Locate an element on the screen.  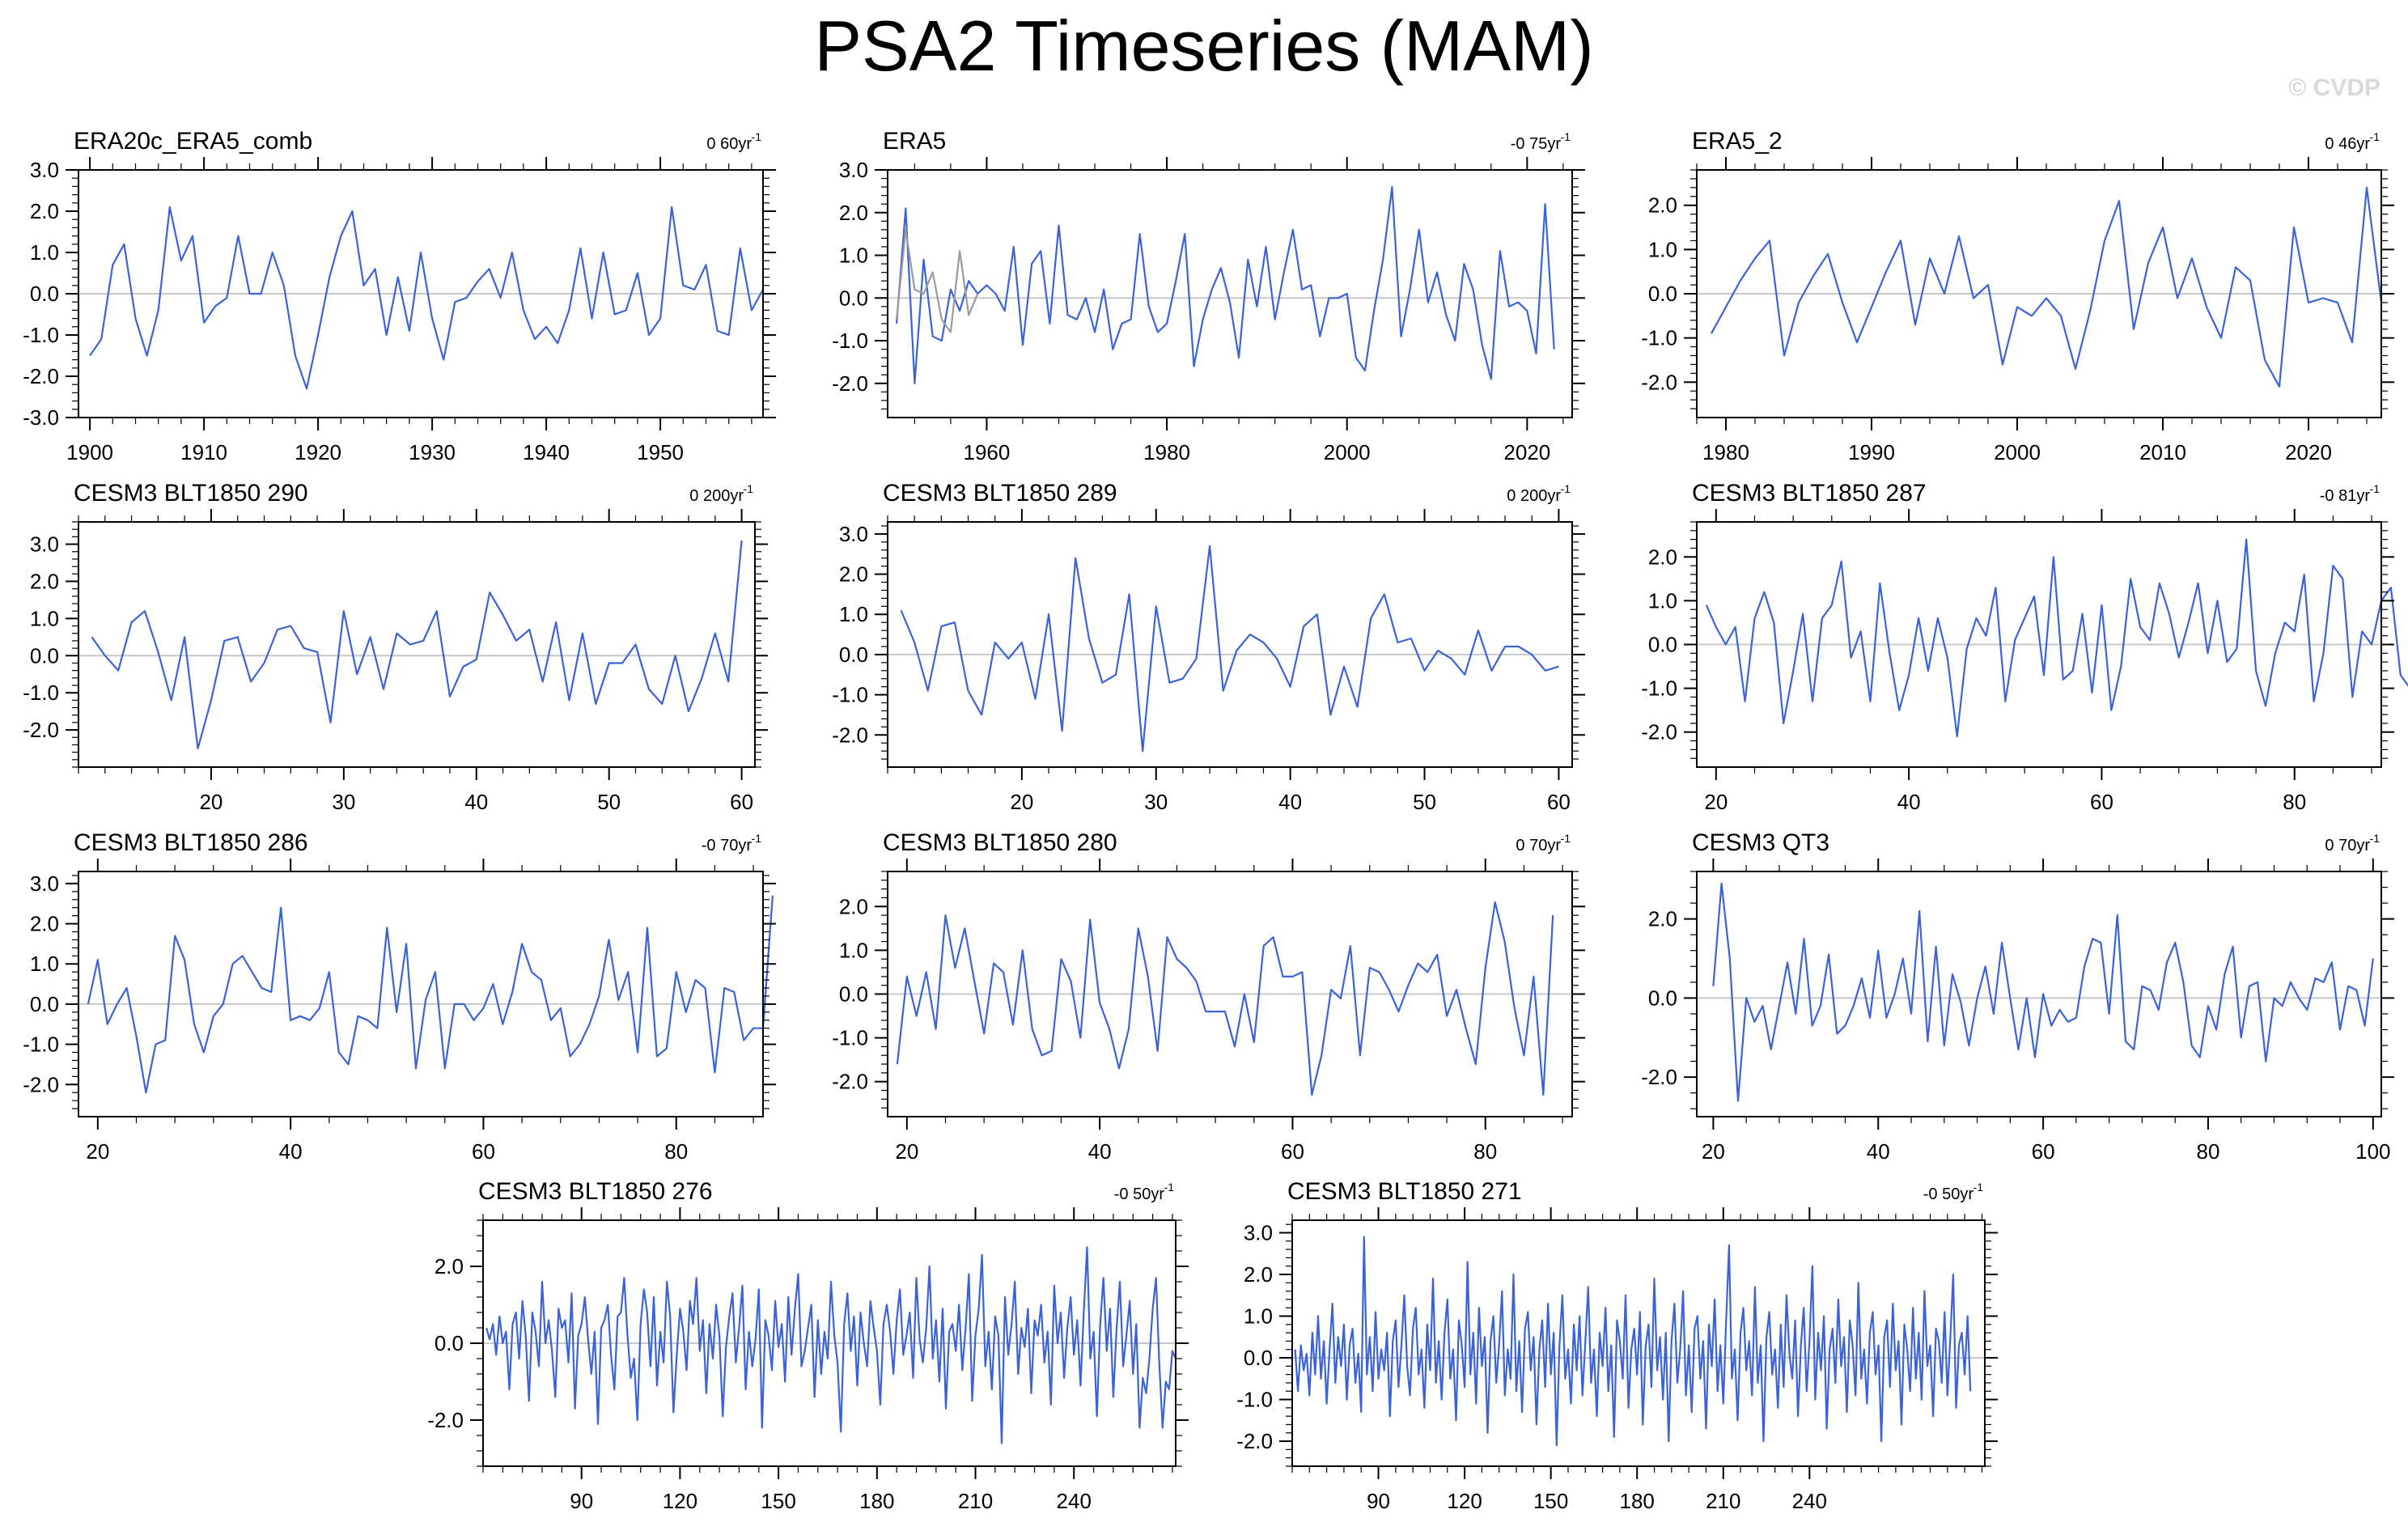
y-tick-label: -3.0 is located at coordinates (41, 417).